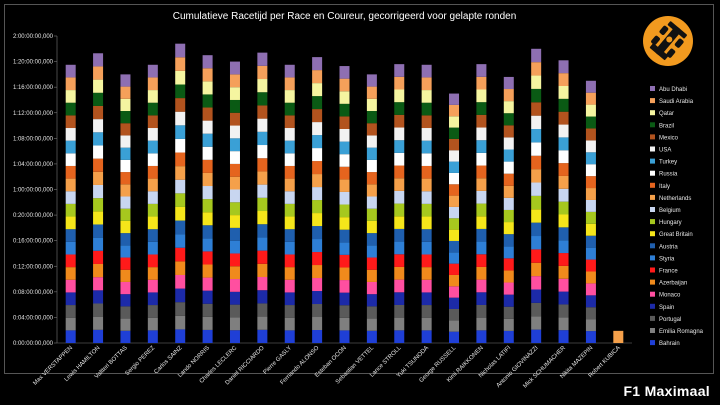  I want to click on x-tick-label: Carlos SAINZ, so click(168, 360).